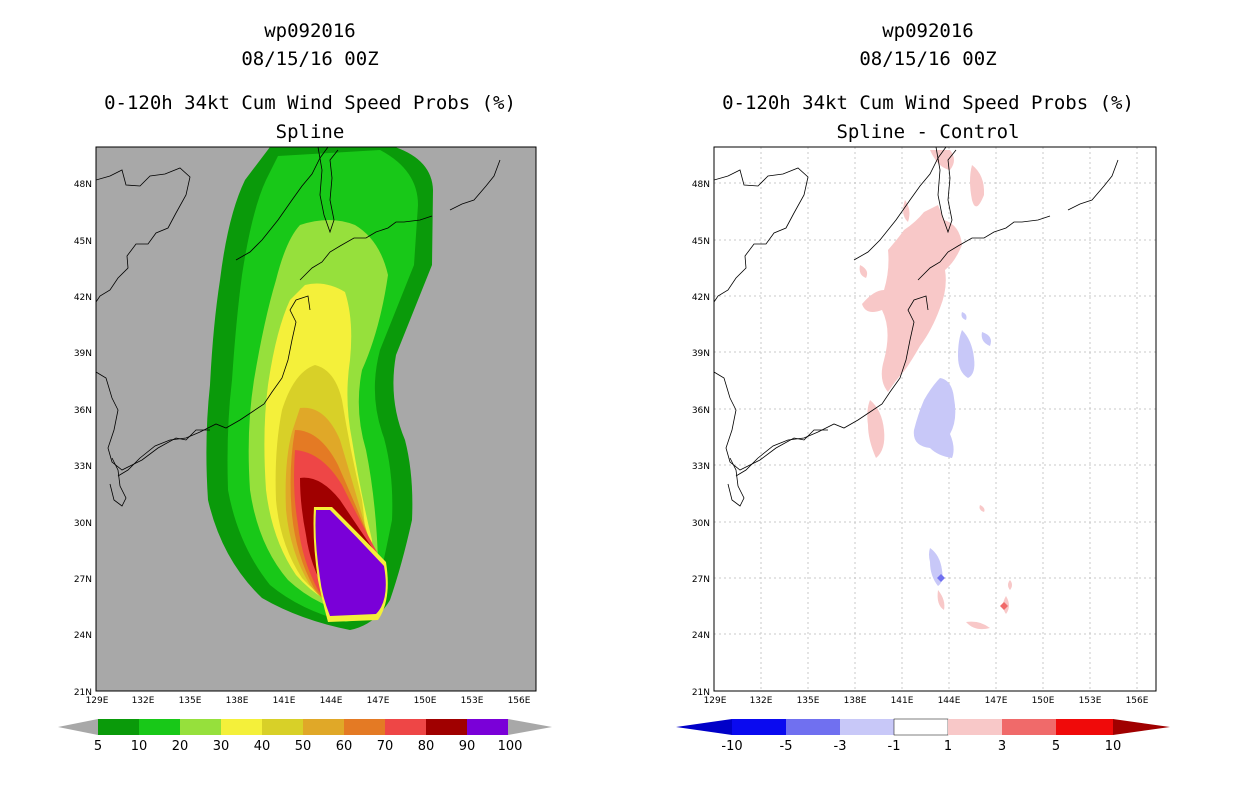 The height and width of the screenshot is (800, 1236). I want to click on right-coastlines, so click(916, 327).